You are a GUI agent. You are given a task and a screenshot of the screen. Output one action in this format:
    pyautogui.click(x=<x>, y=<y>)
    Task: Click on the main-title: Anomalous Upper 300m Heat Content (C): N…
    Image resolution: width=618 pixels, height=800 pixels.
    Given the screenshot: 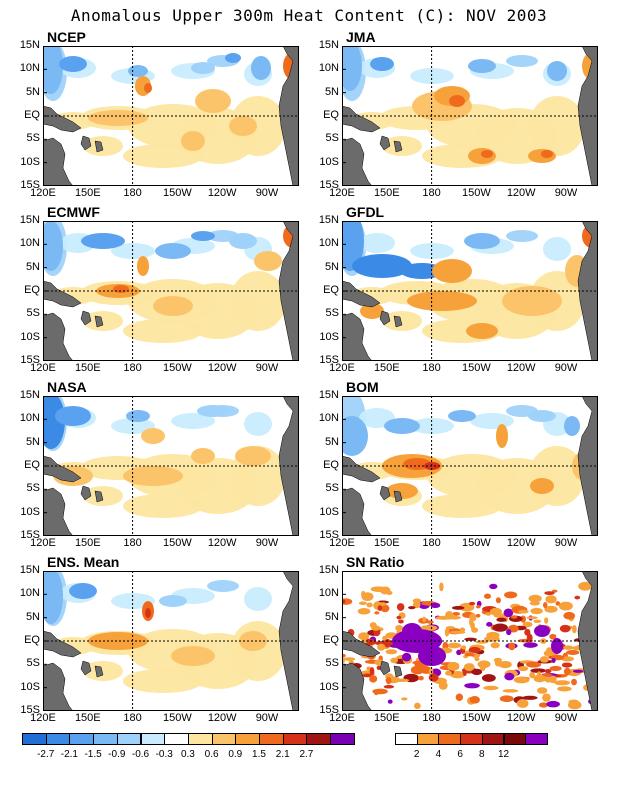 What is the action you would take?
    pyautogui.click(x=309, y=15)
    